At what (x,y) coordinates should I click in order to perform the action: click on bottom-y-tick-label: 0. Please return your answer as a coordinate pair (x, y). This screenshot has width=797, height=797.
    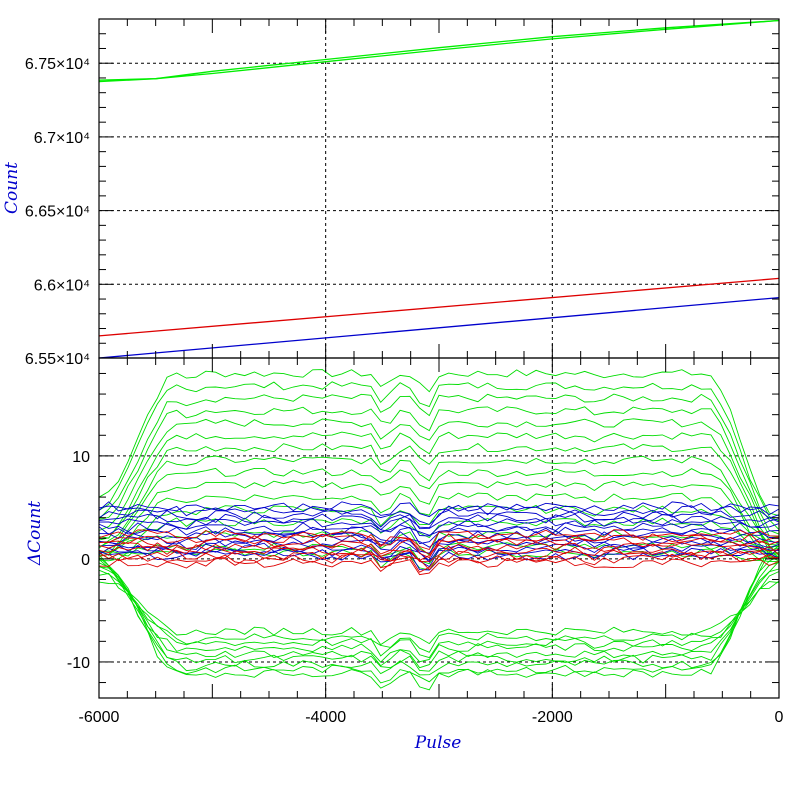
    Looking at the image, I should click on (85, 560).